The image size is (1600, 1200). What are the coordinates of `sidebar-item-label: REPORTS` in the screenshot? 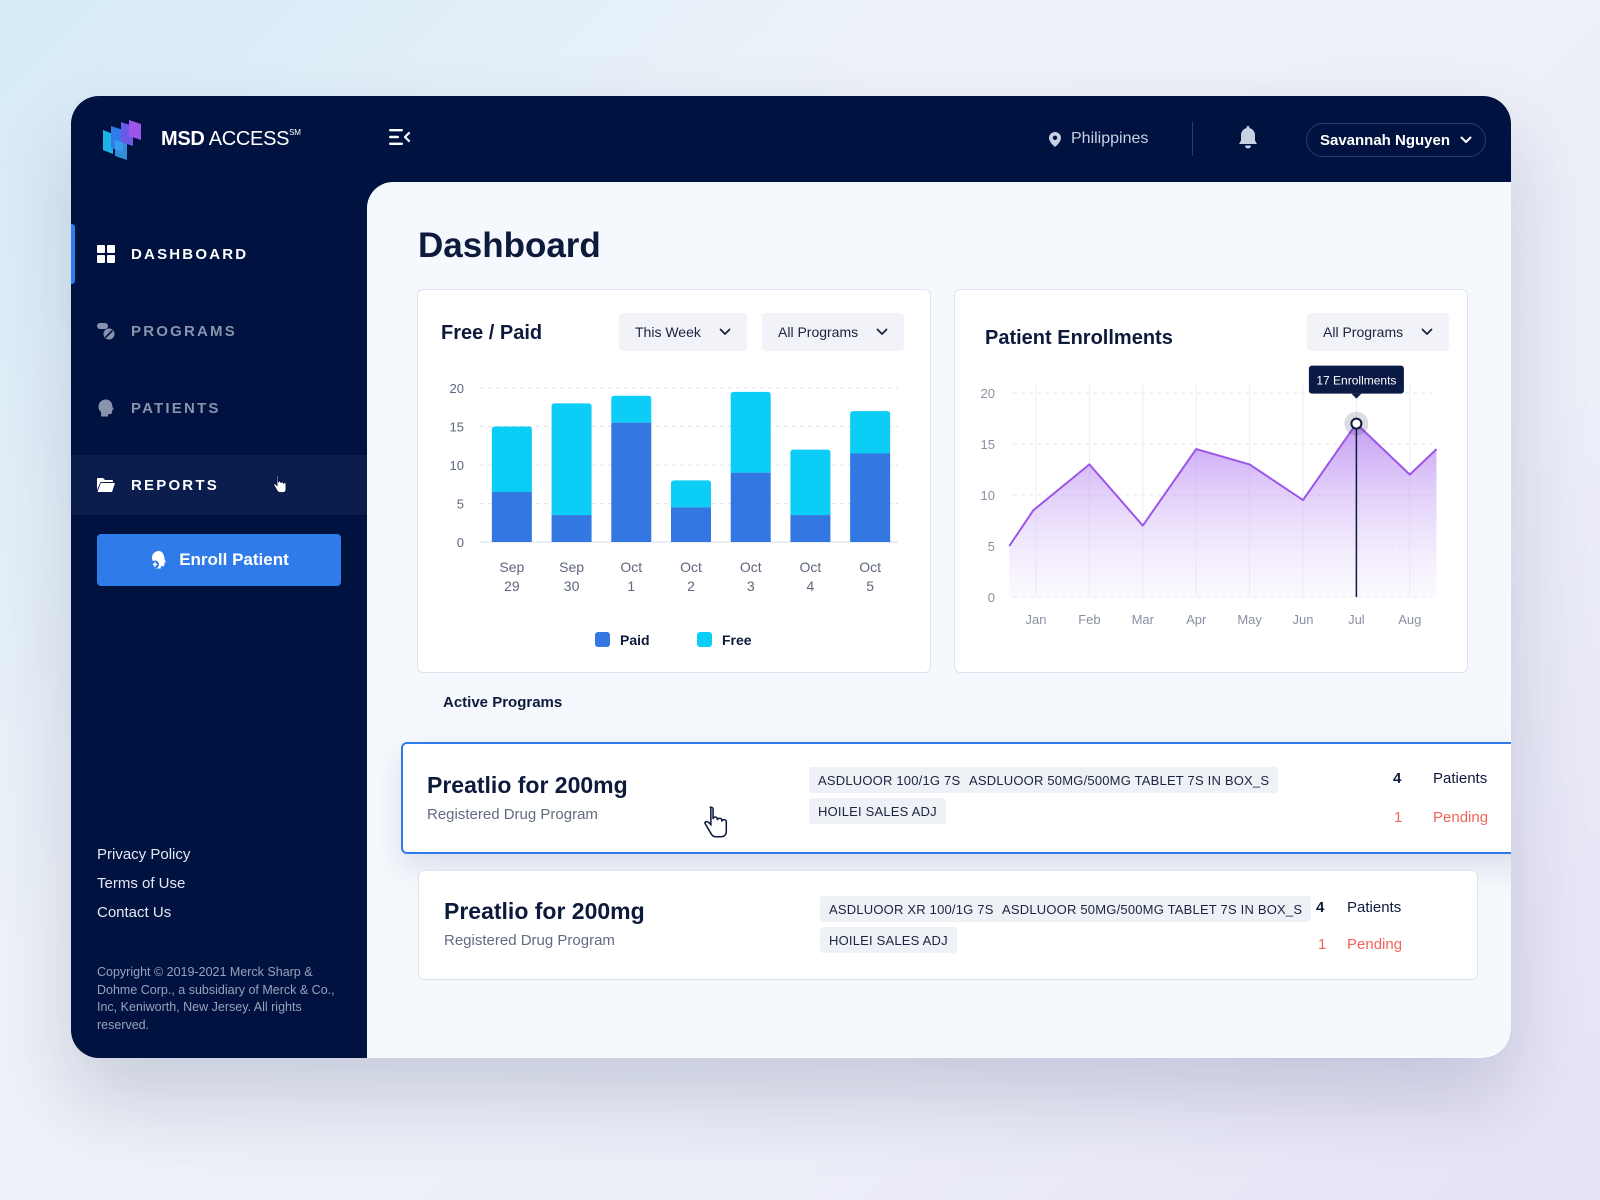 It's located at (175, 485).